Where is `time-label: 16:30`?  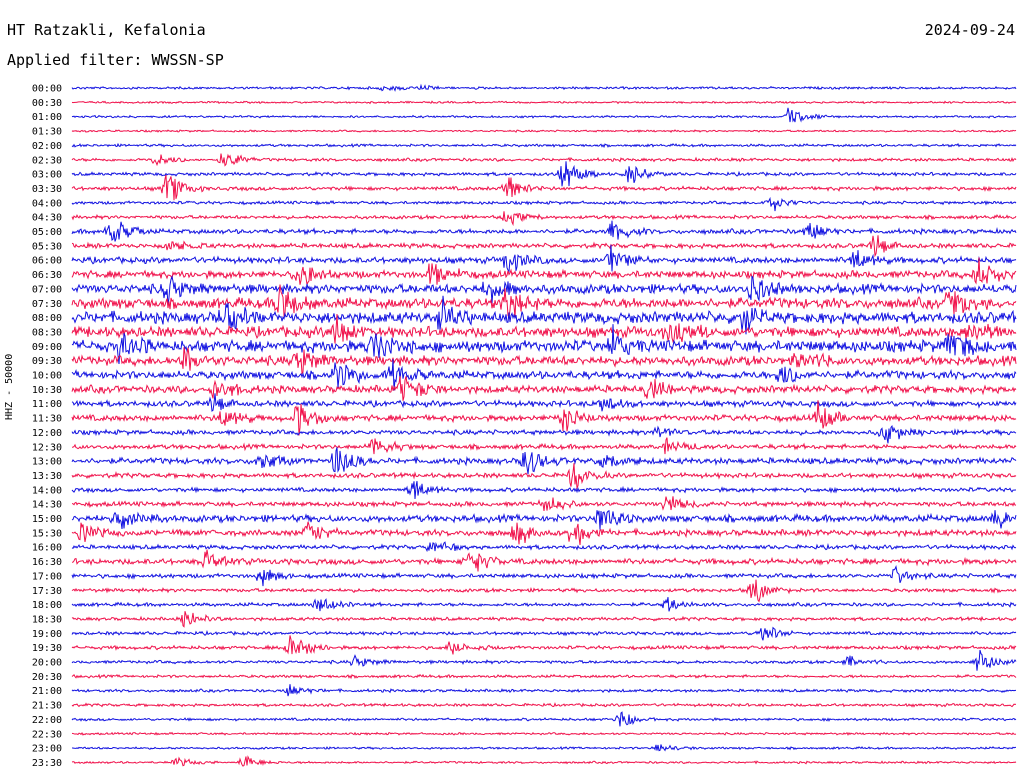
time-label: 16:30 is located at coordinates (47, 562).